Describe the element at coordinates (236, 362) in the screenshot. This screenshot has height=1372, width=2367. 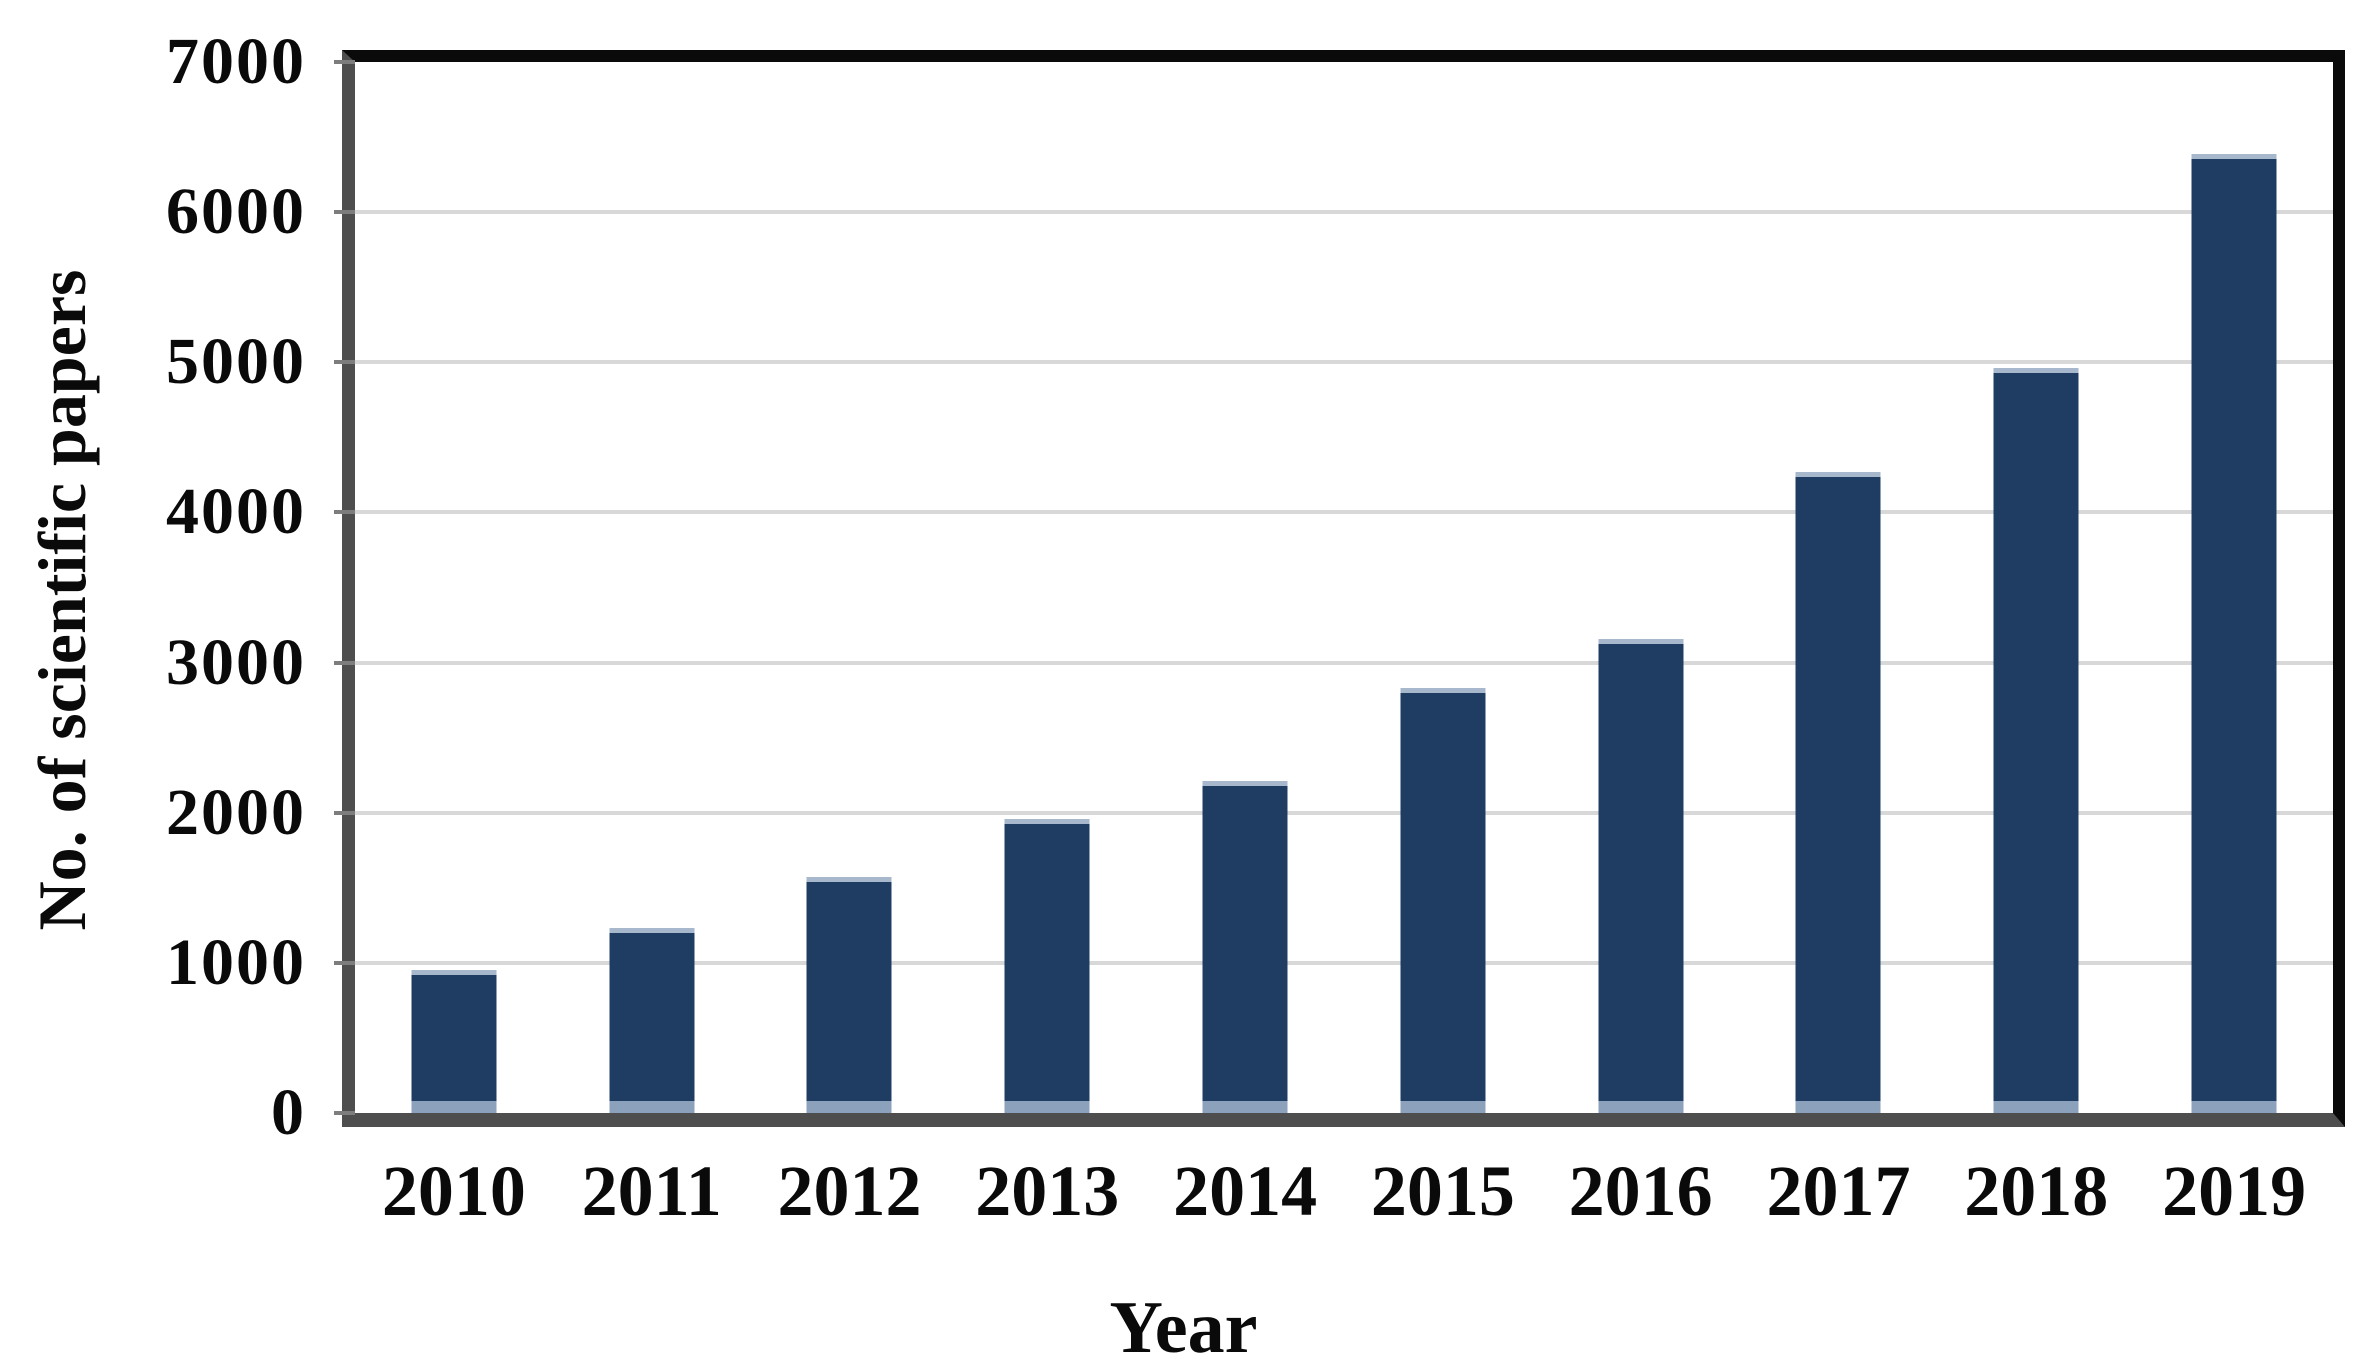
I see `y-tick-label-5000: 5000` at that location.